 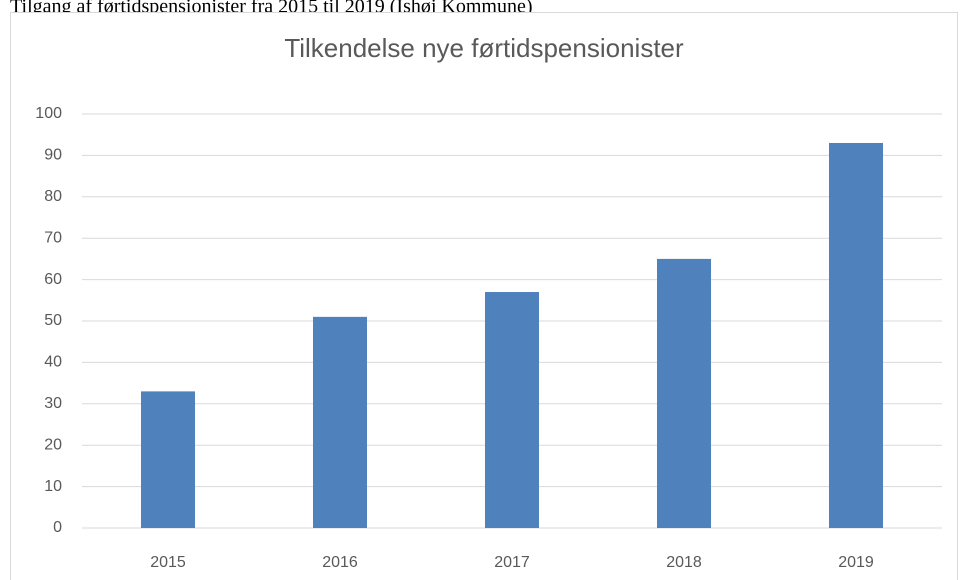 I want to click on y-tick-label: 10, so click(x=53, y=486).